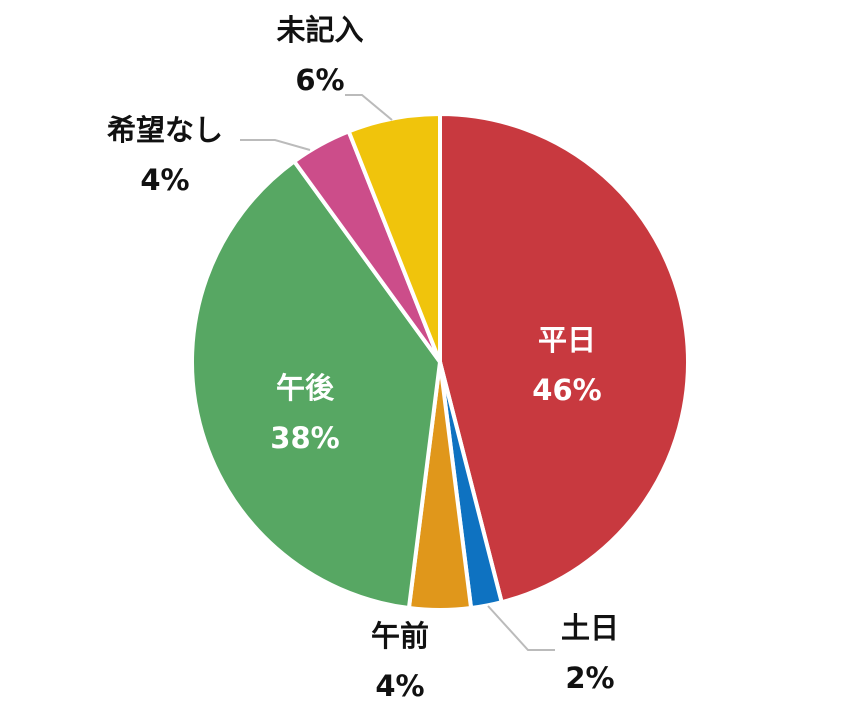  I want to click on slice-label: 午後, so click(305, 388).